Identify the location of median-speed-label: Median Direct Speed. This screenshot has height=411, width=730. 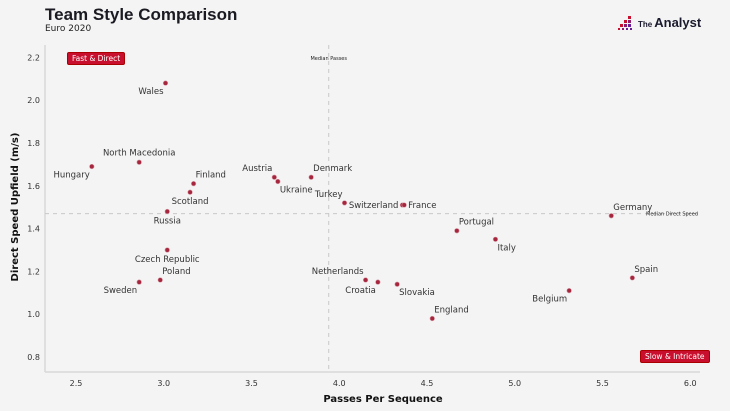
(672, 215).